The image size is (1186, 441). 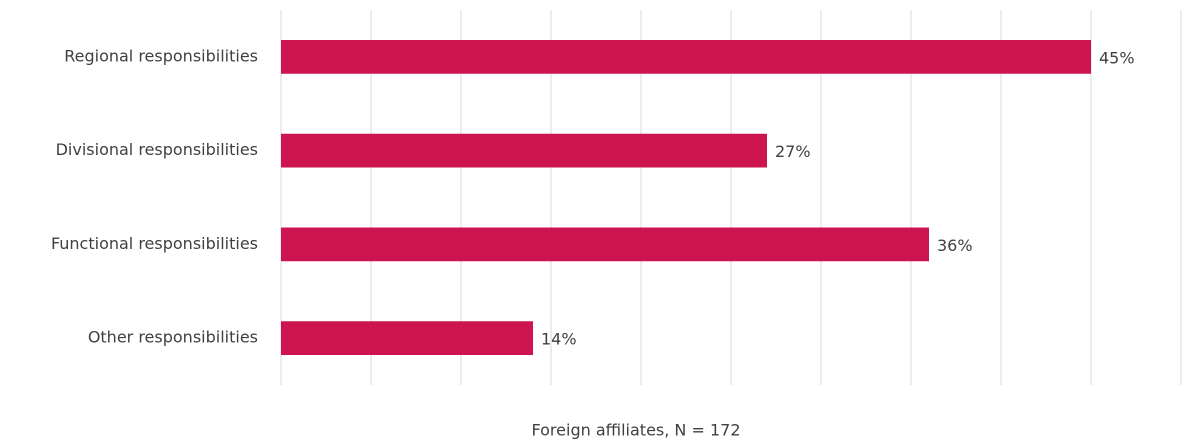 I want to click on data-label: 14%, so click(x=559, y=339).